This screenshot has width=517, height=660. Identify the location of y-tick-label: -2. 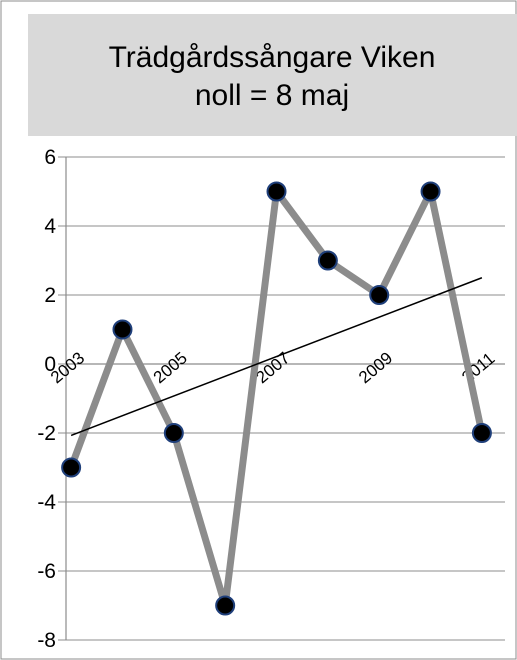
(46, 433).